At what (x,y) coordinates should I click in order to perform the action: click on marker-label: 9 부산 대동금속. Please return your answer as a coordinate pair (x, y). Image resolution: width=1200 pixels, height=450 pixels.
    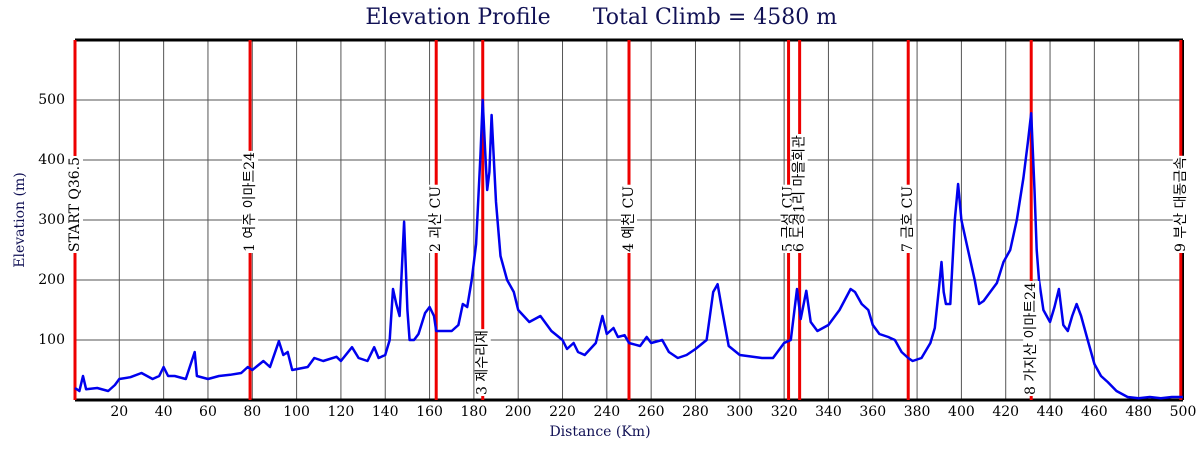
    Looking at the image, I should click on (1181, 204).